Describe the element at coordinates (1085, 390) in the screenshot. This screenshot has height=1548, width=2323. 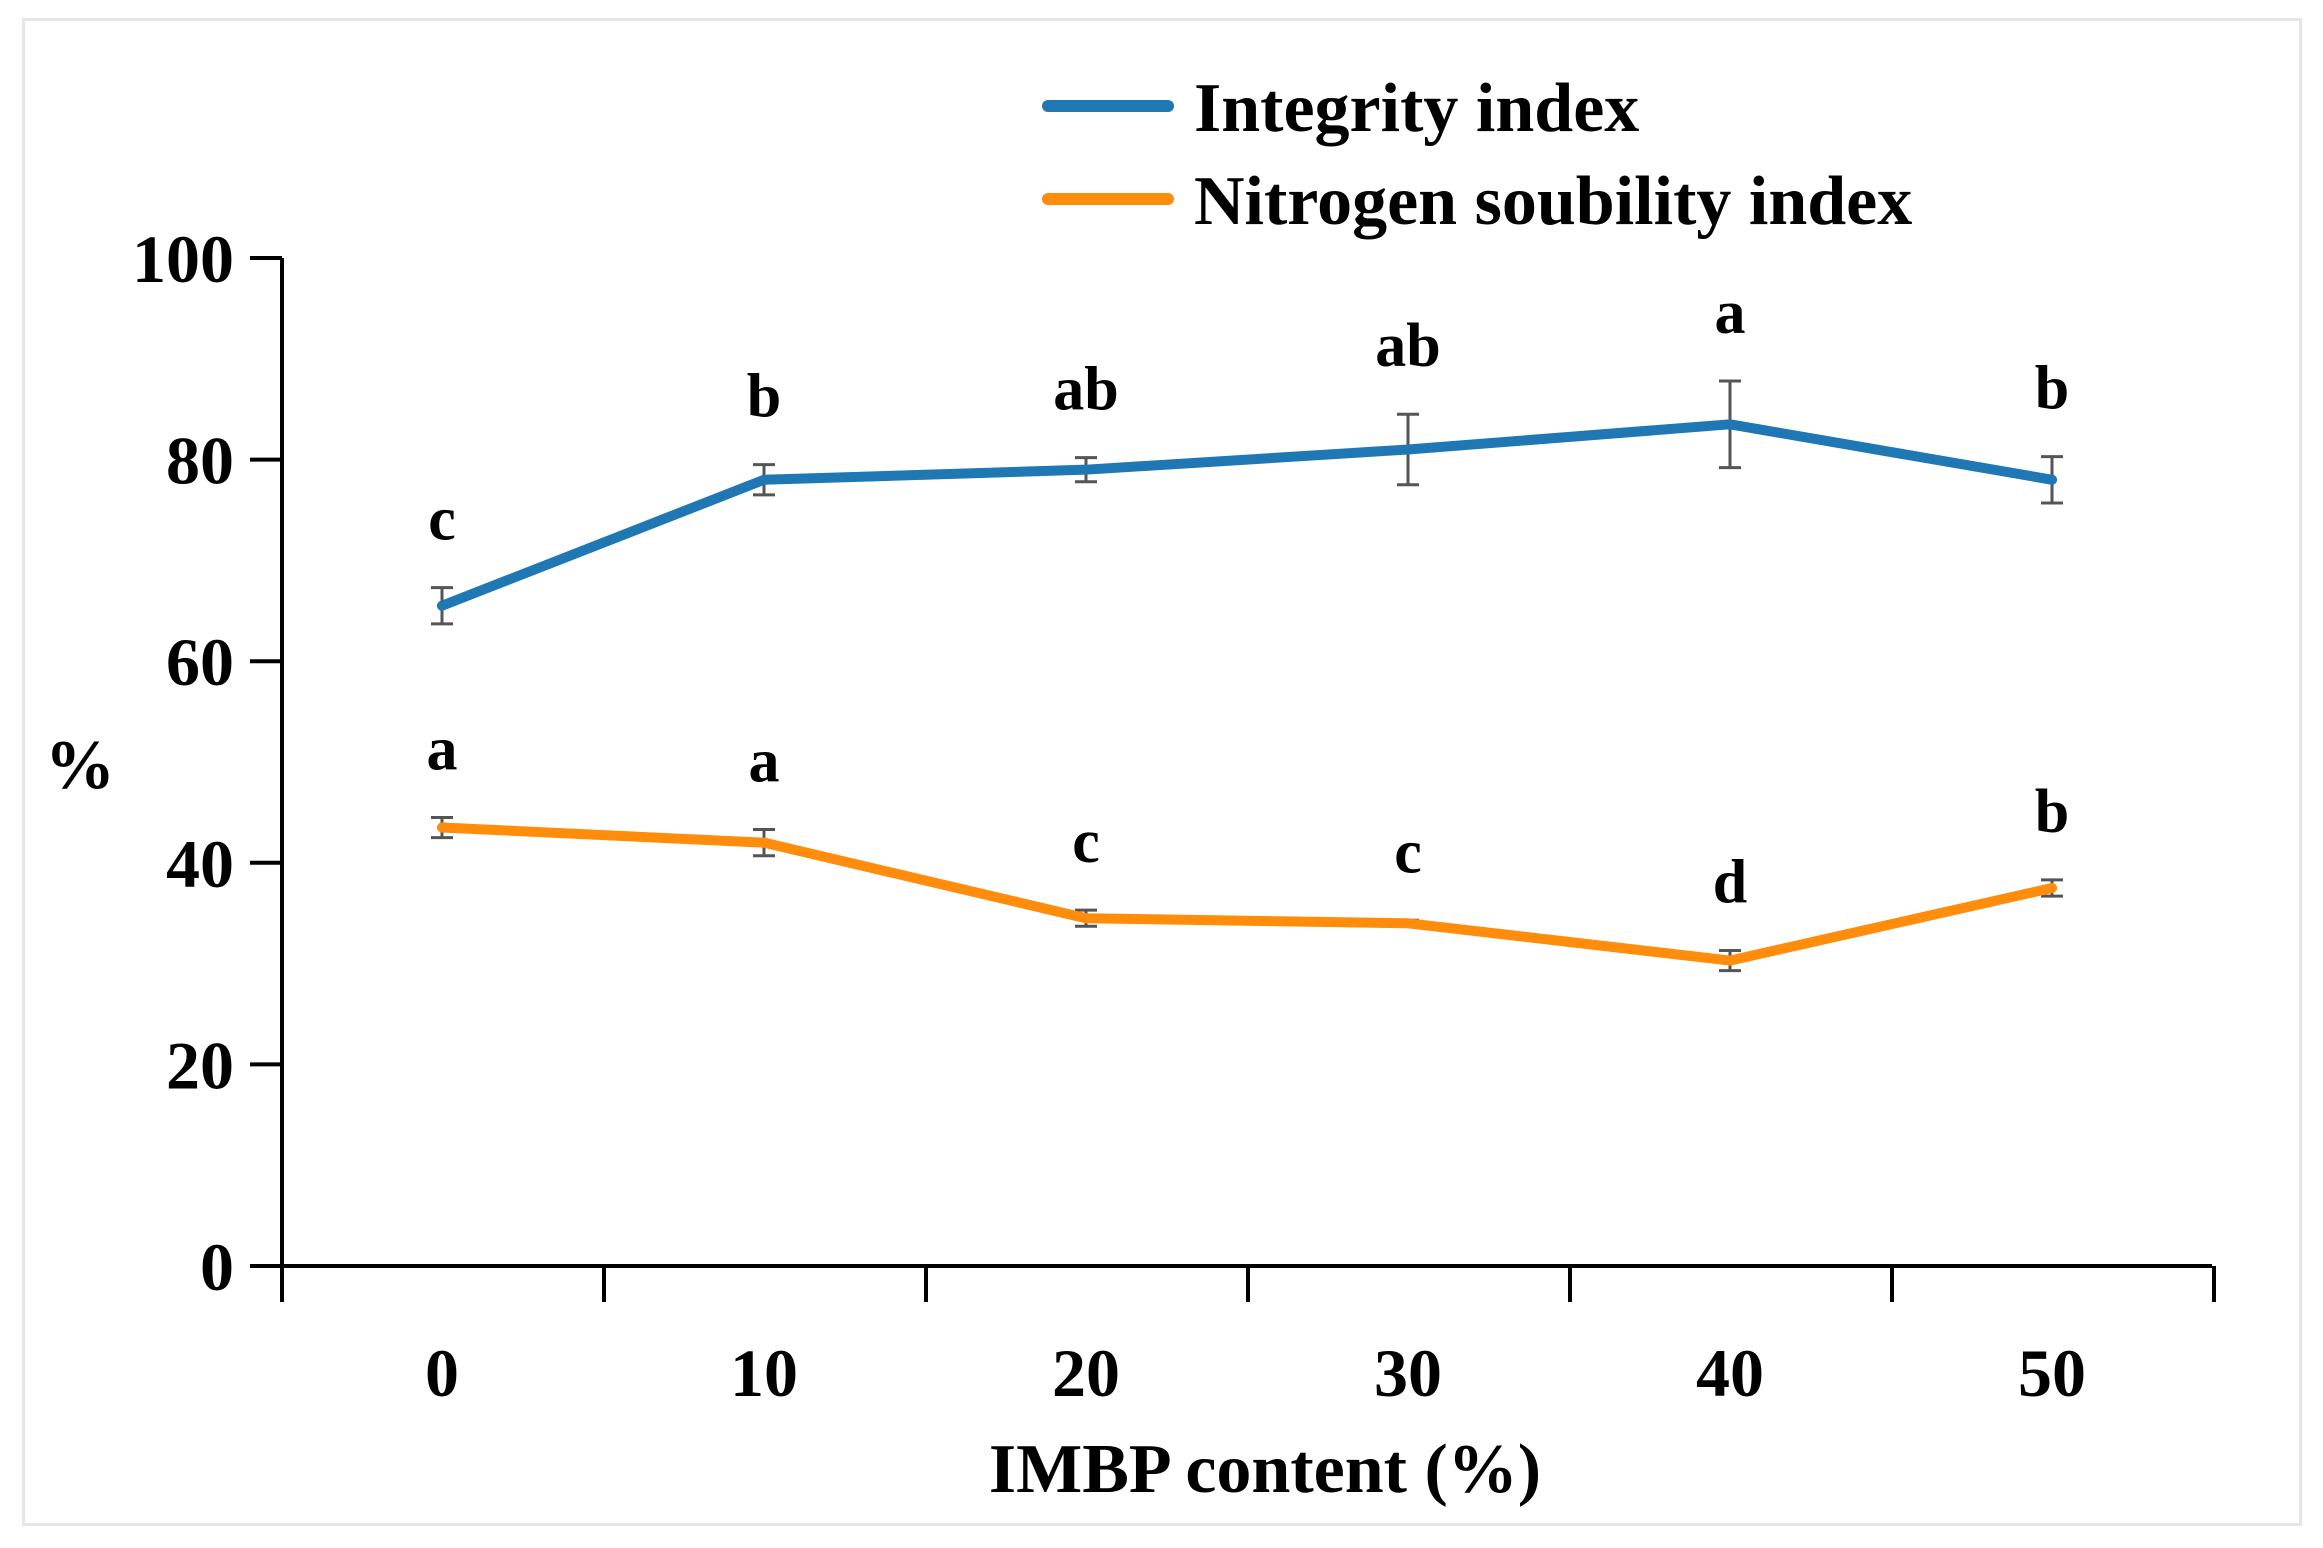
I see `significance-letter-integrity-index-20: ab` at that location.